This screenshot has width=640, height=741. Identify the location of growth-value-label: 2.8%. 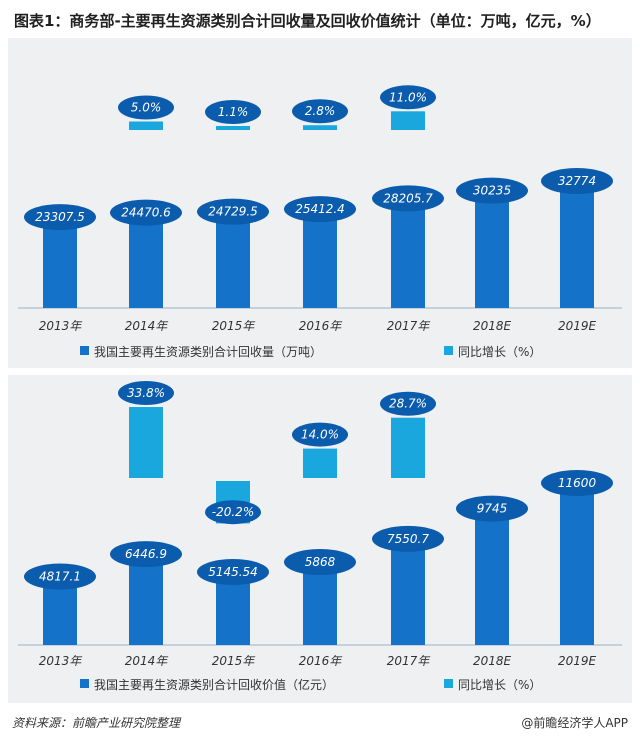
(320, 111).